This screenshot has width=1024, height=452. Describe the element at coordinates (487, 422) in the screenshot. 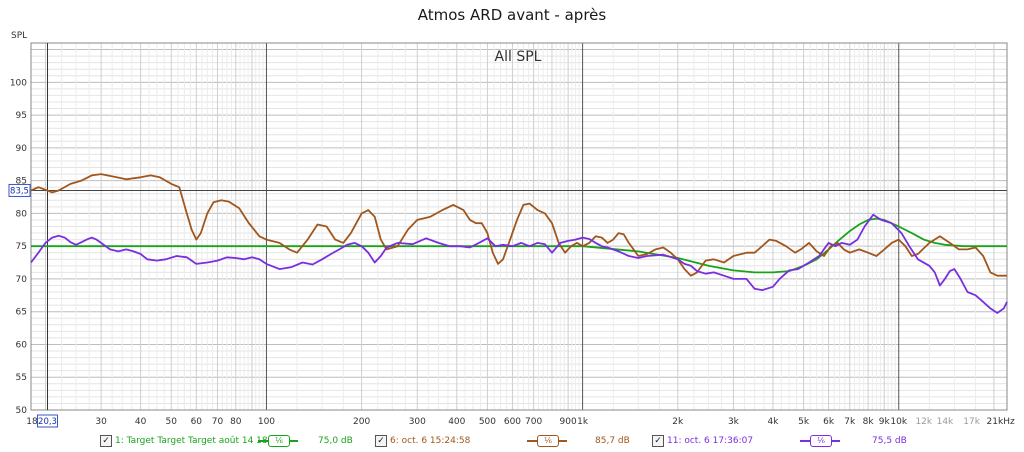

I see `x-tick-label: 500` at that location.